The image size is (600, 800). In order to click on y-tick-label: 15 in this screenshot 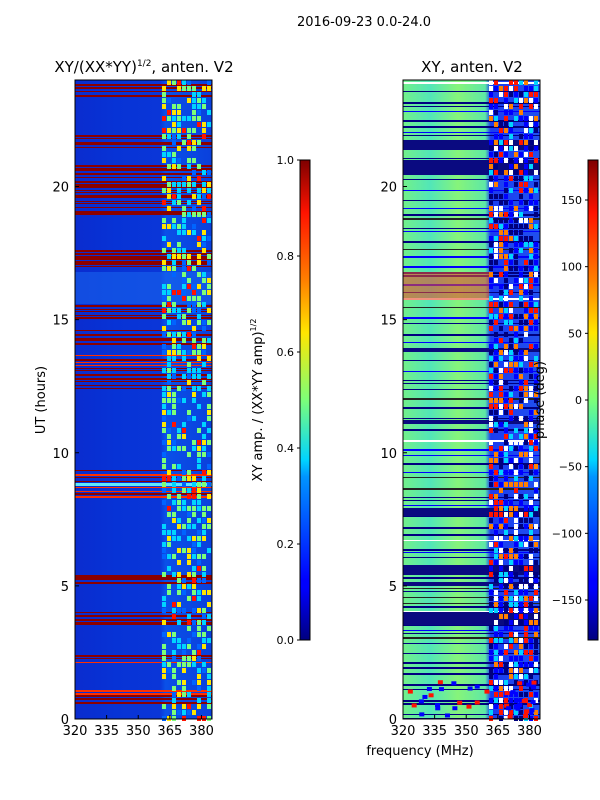, I will do `click(388, 321)`.